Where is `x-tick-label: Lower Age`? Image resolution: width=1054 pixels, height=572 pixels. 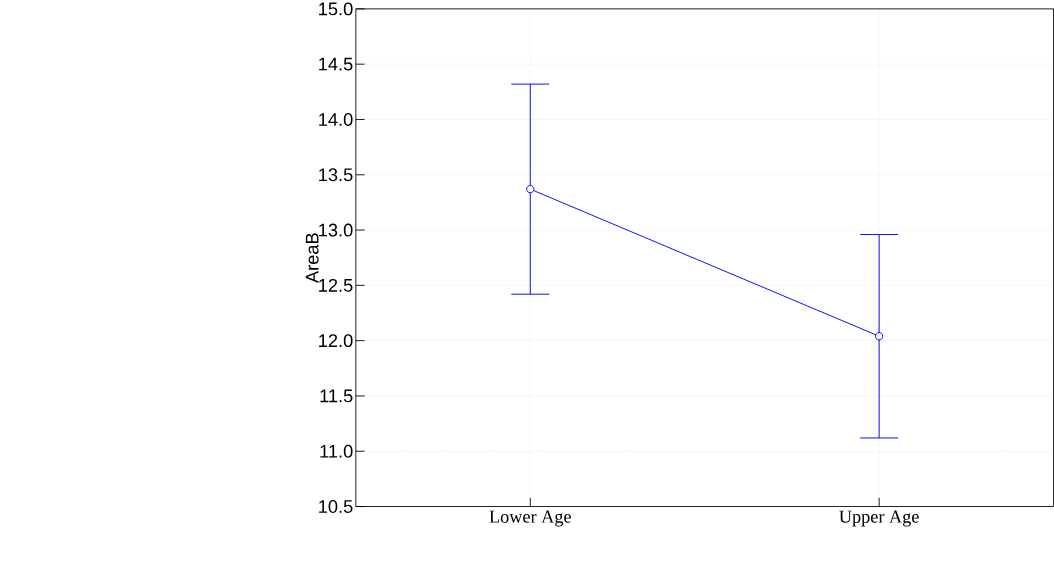 x-tick-label: Lower Age is located at coordinates (530, 518).